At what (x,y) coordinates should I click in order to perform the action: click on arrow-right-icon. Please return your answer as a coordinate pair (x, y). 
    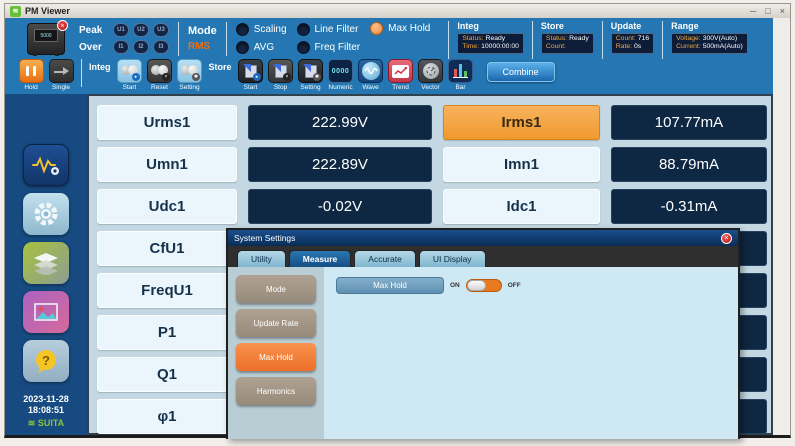
    Looking at the image, I should click on (61, 71).